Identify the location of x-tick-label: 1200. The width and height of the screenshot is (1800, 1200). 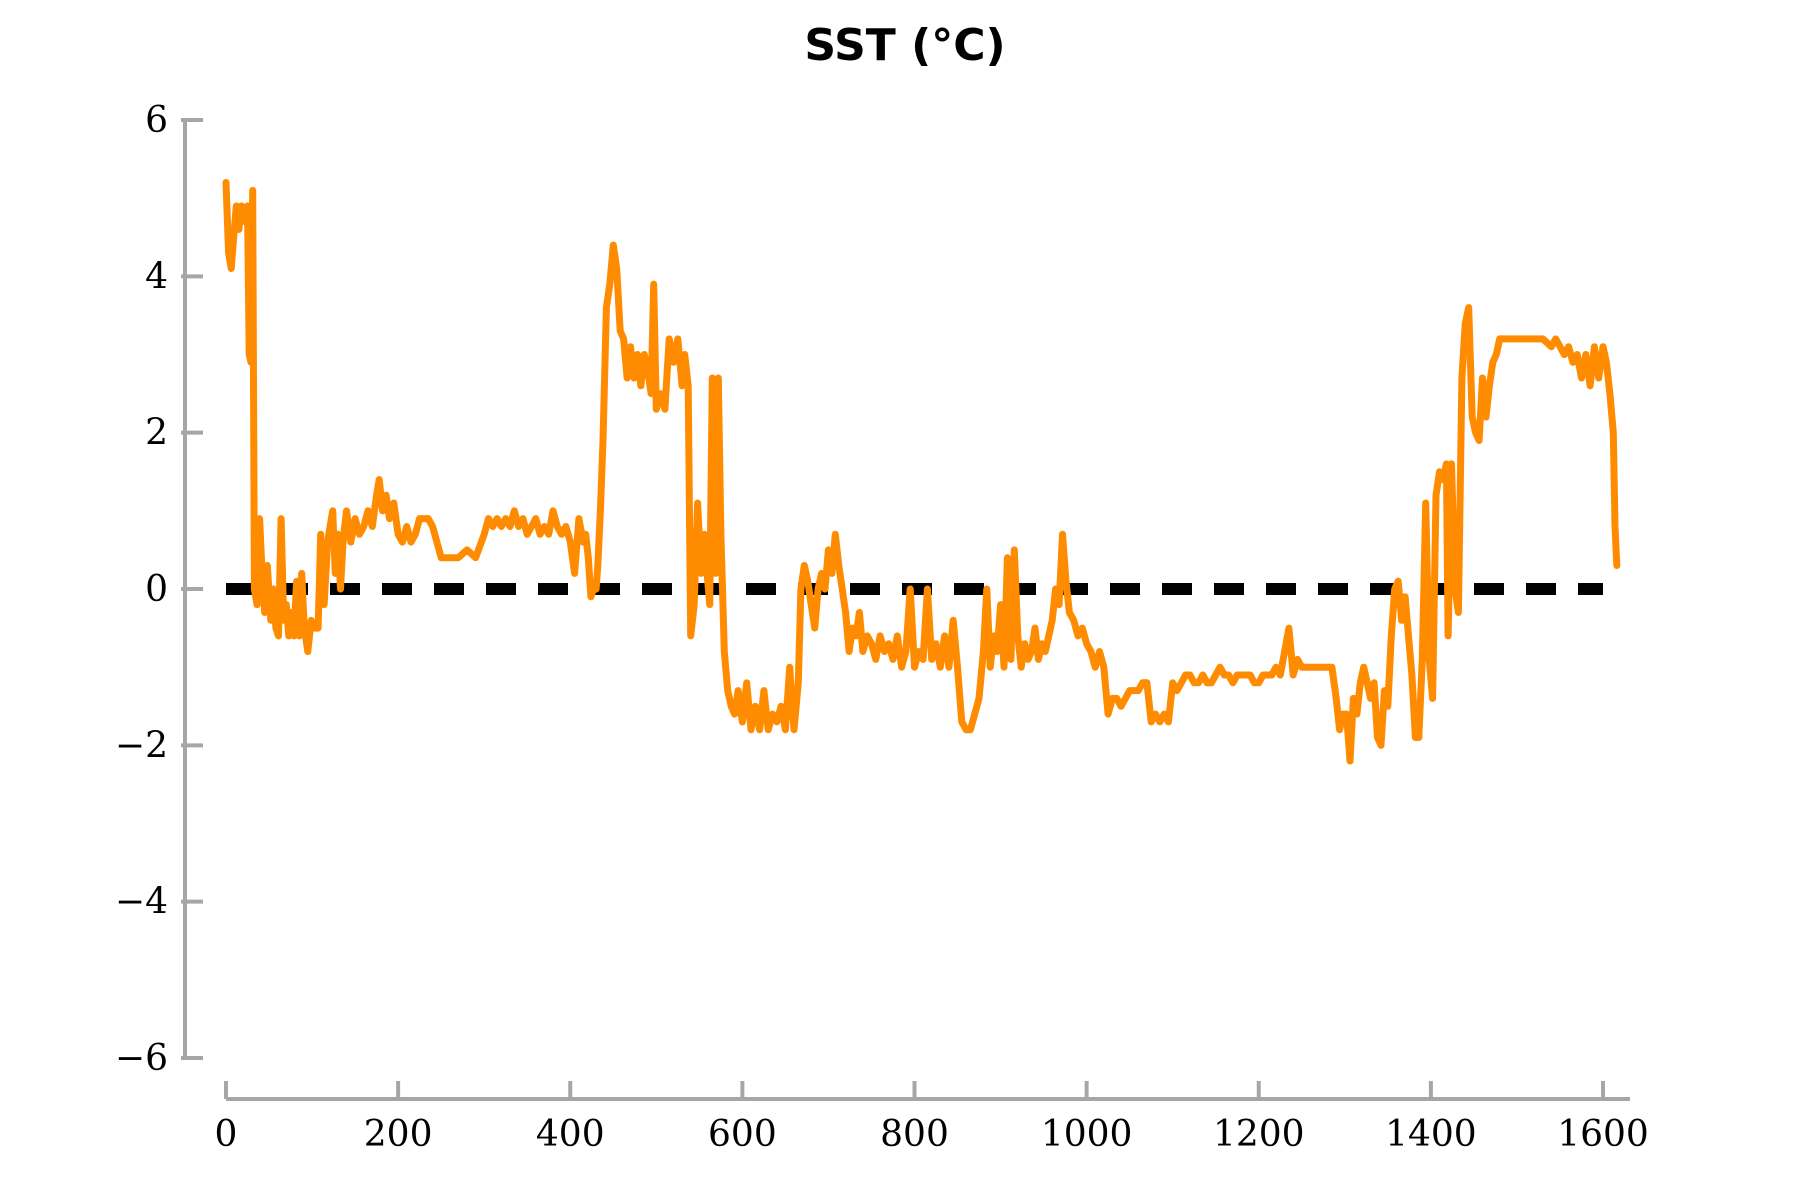
(1259, 1134).